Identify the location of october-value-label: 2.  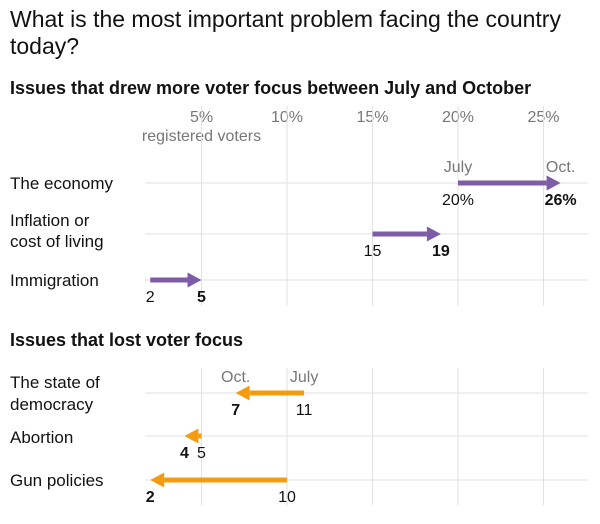
(150, 497).